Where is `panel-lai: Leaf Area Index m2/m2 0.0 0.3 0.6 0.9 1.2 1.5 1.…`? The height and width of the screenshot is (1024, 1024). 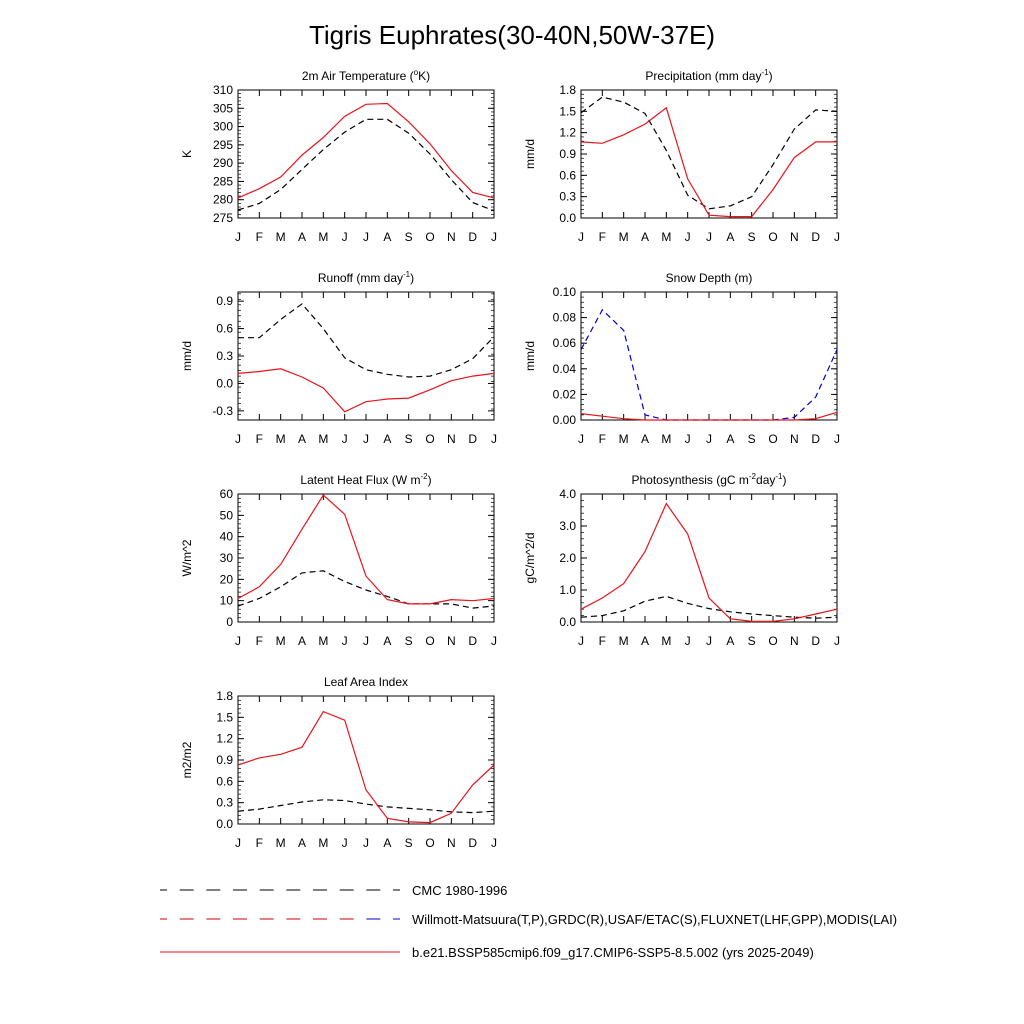 panel-lai: Leaf Area Index m2/m2 0.0 0.3 0.6 0.9 1.2 1.5 1.… is located at coordinates (338, 762).